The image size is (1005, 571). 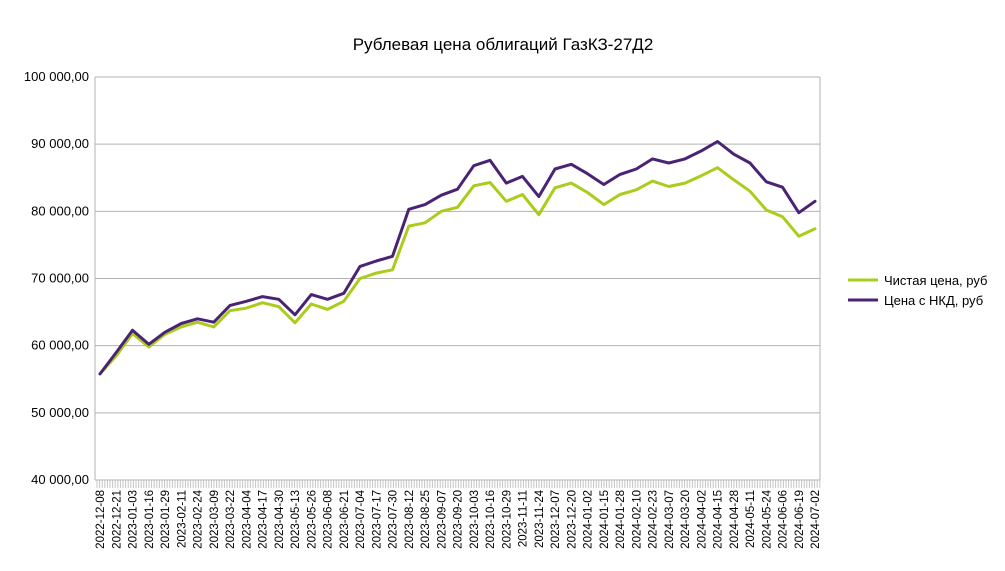 I want to click on x-tick-label: 2023-03-09, so click(x=215, y=519).